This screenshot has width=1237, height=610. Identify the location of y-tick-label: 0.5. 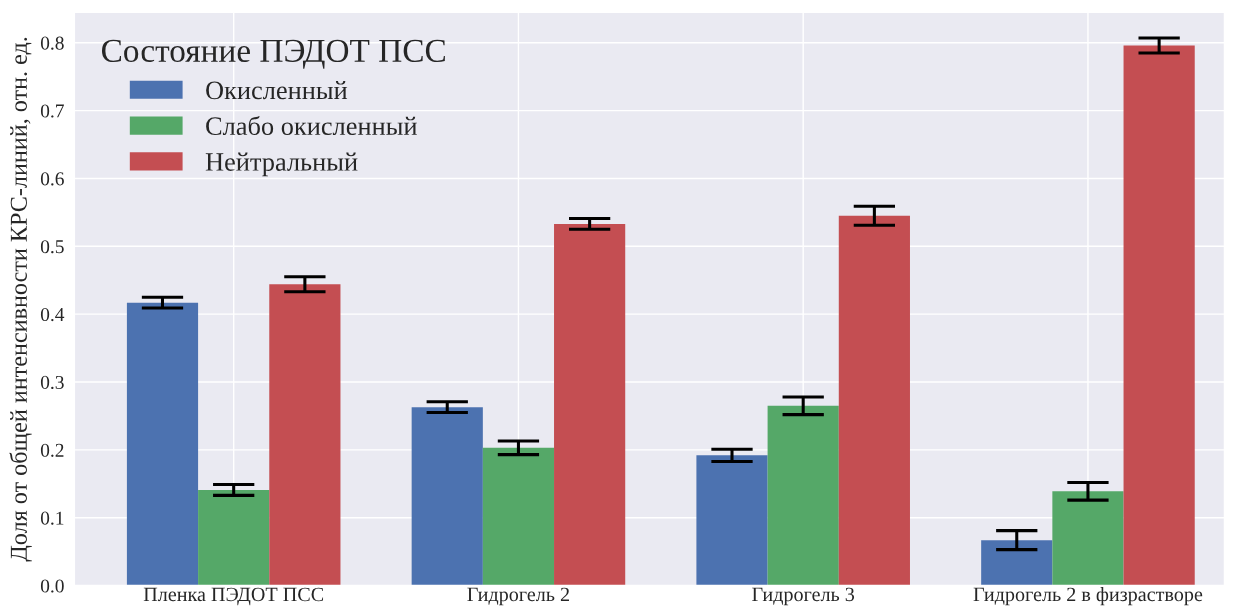
(52, 247).